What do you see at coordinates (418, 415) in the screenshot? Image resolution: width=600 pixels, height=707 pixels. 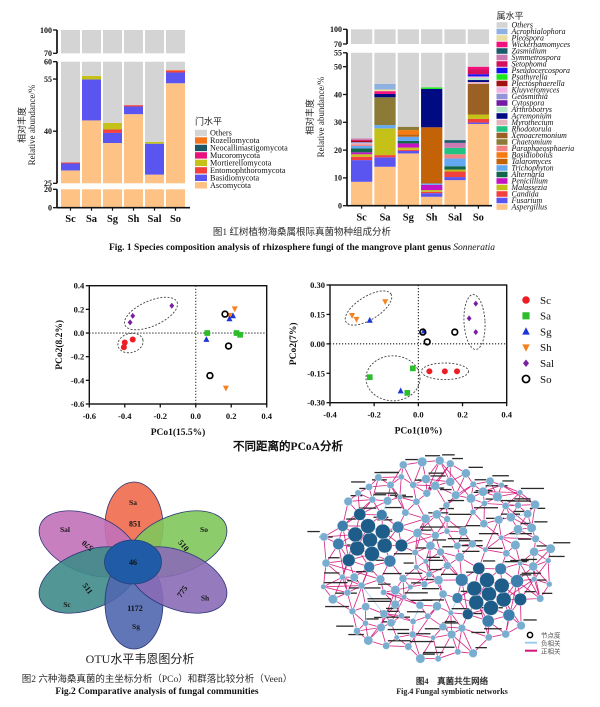 I see `x-tick-label: 0.0` at bounding box center [418, 415].